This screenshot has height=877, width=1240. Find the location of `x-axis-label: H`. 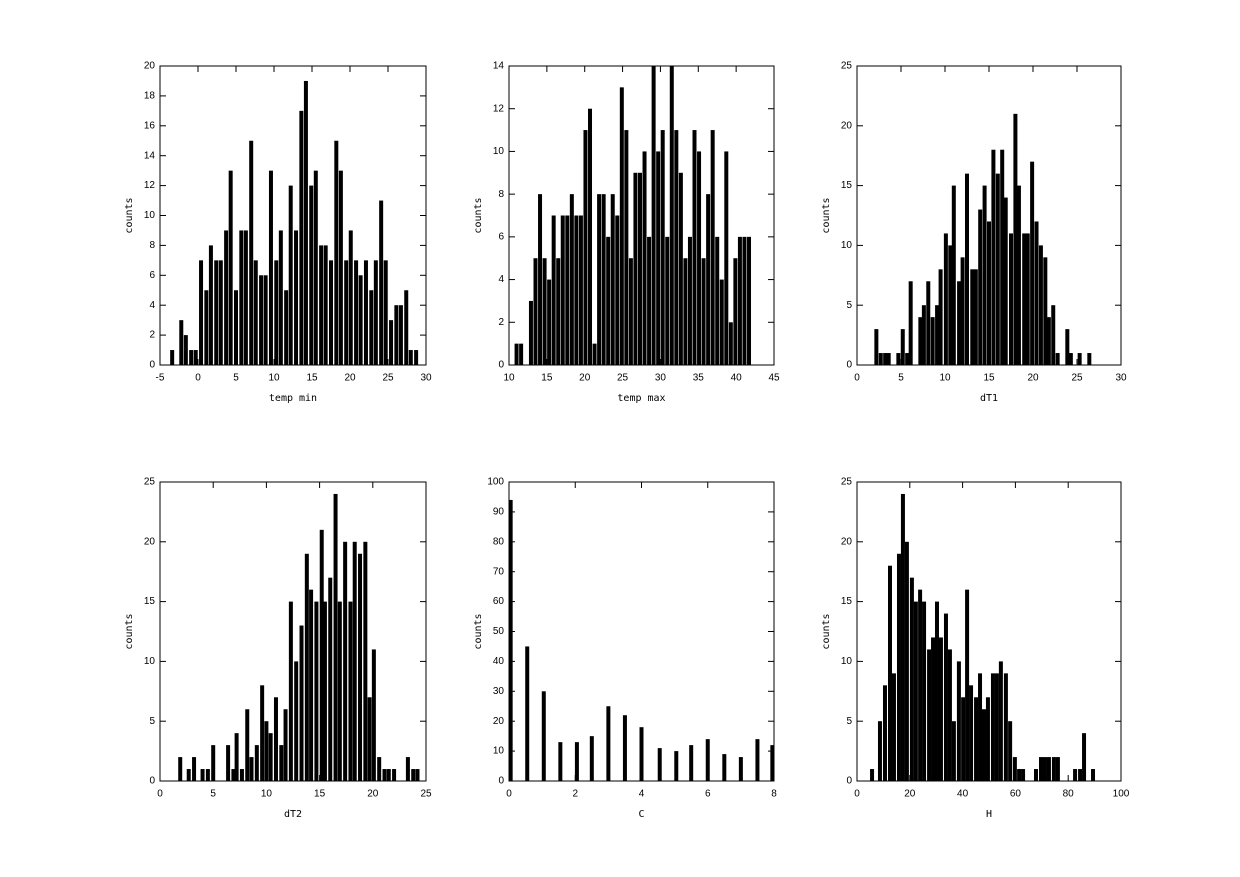

x-axis-label: H is located at coordinates (989, 814).